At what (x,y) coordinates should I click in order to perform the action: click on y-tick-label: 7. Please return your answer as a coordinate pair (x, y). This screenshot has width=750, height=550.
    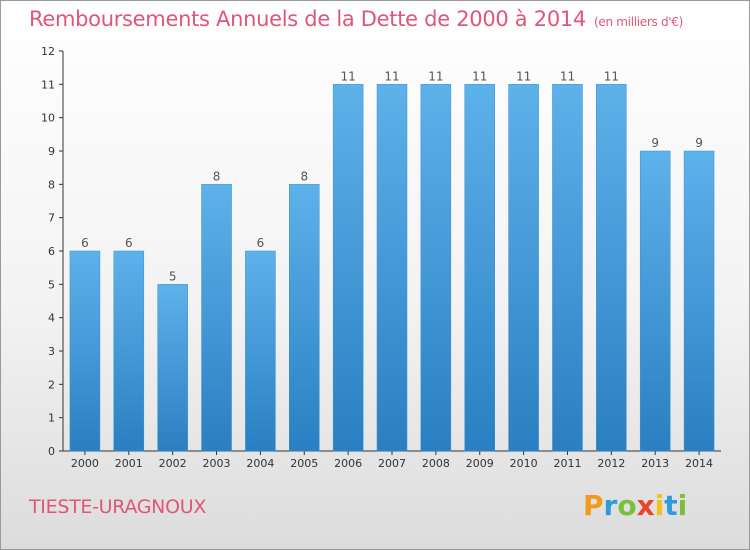
    Looking at the image, I should click on (51, 218).